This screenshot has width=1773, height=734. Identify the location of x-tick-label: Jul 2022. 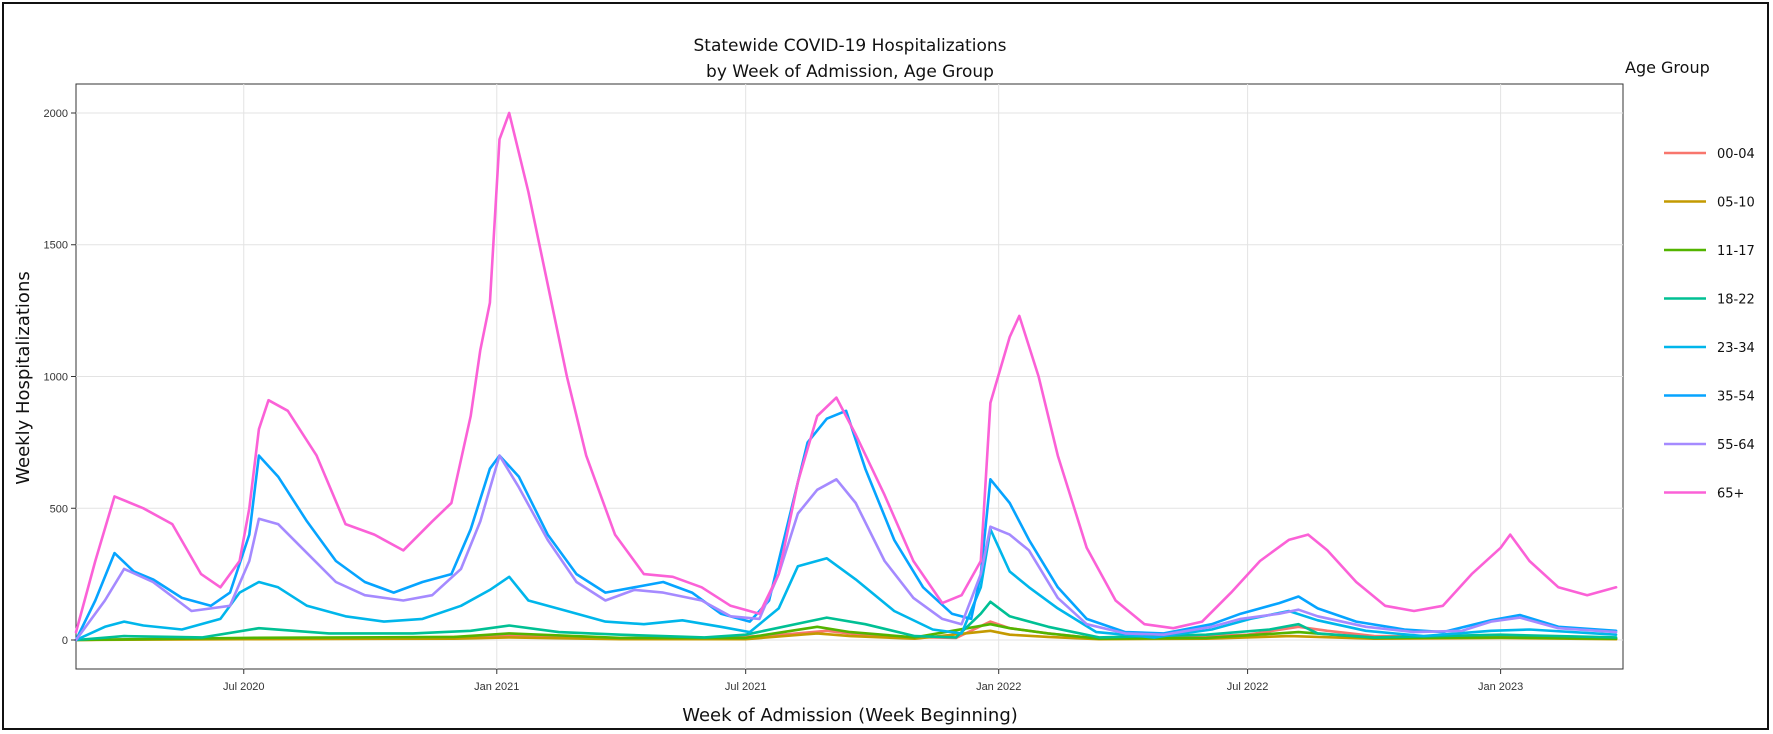
(1248, 687).